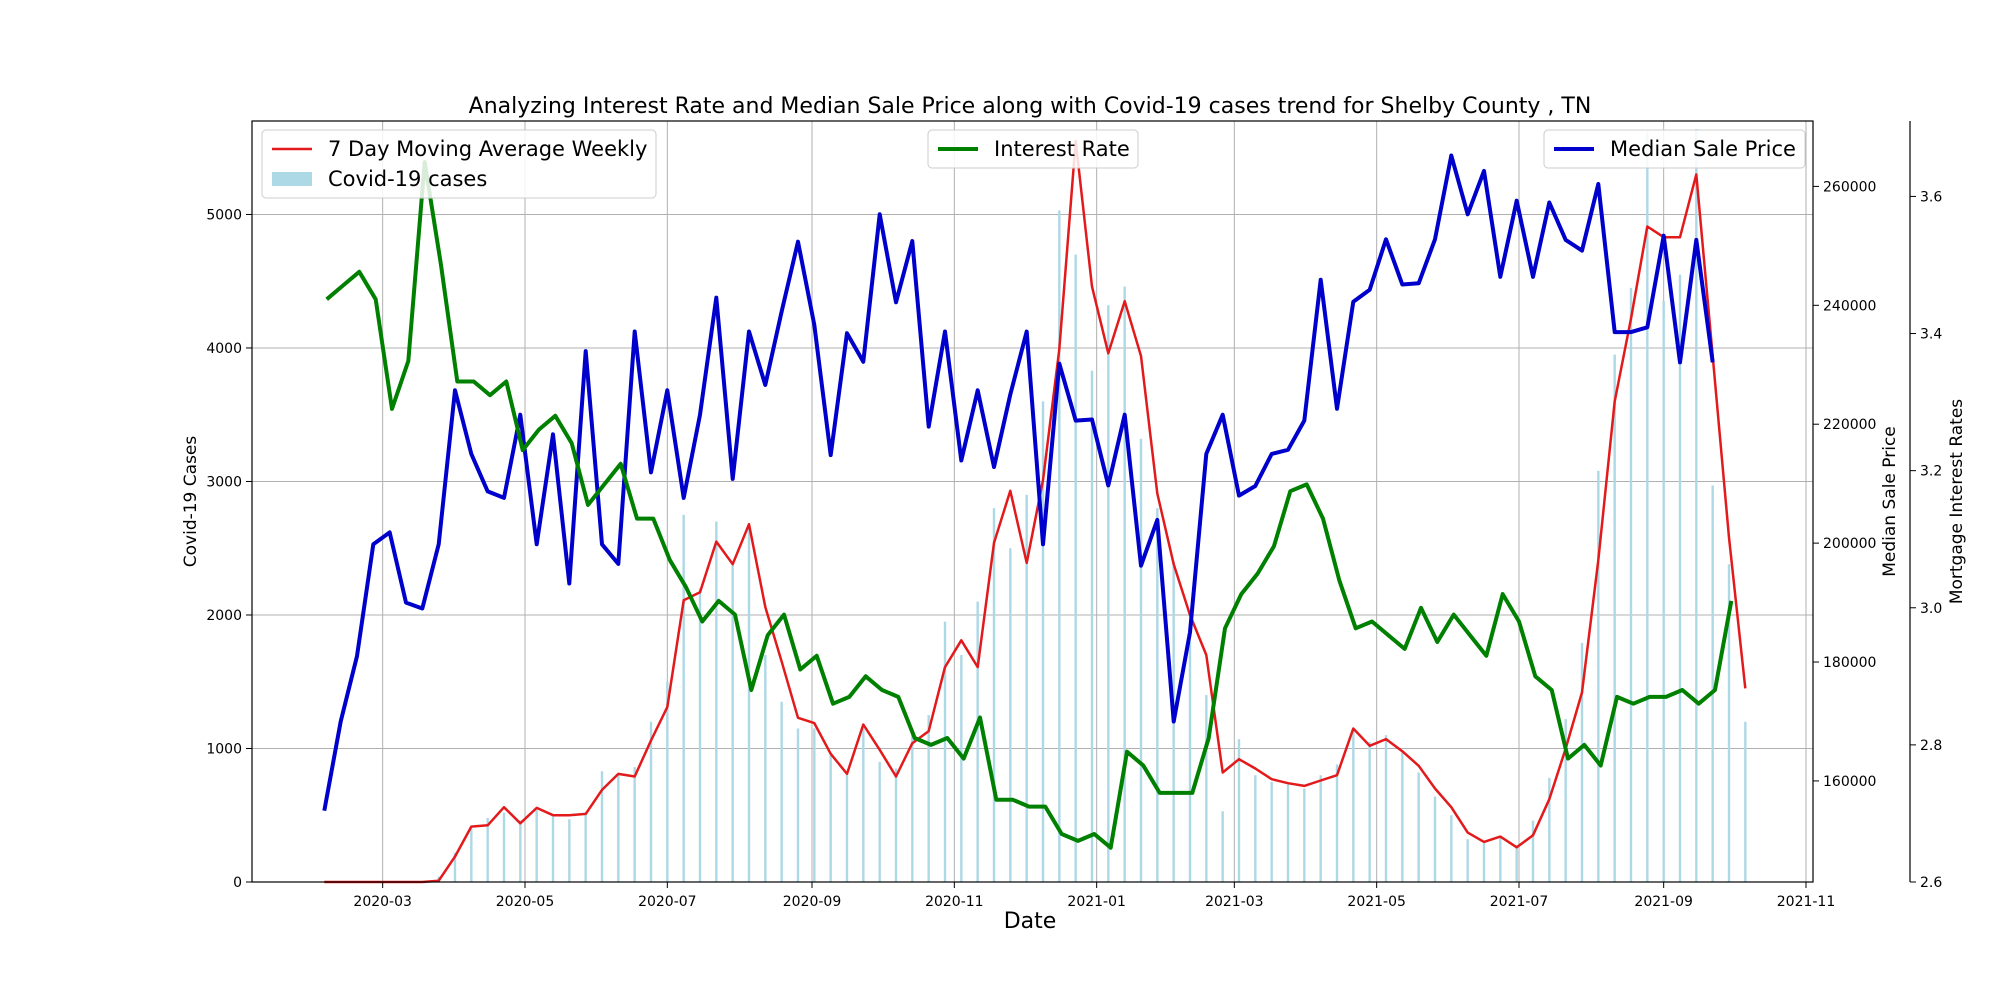  I want to click on legend-label: 7 Day Moving Average Weekly, so click(487, 149).